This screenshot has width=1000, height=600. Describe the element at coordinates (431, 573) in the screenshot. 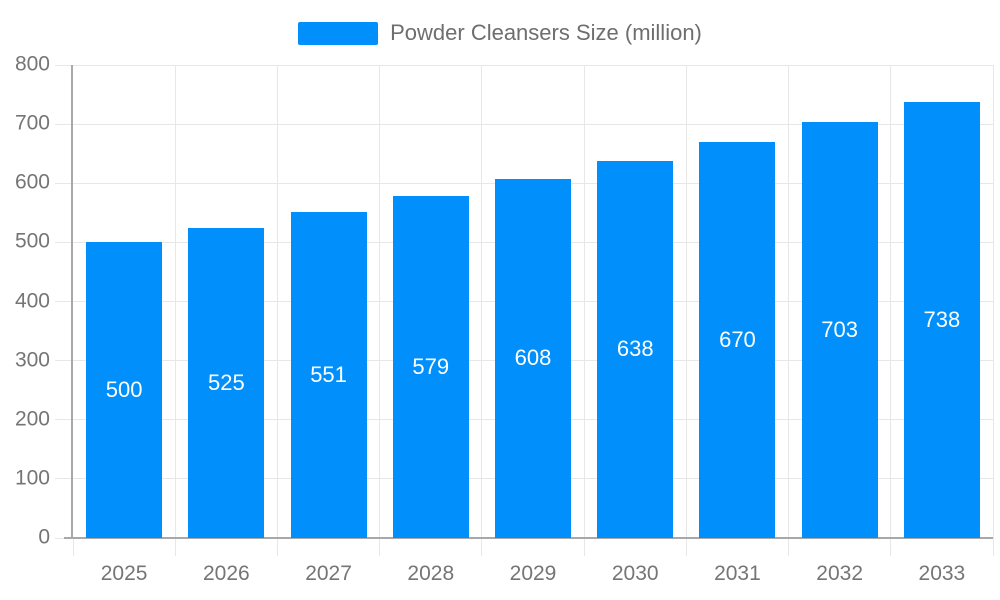

I see `x-axis-label: 2028` at that location.